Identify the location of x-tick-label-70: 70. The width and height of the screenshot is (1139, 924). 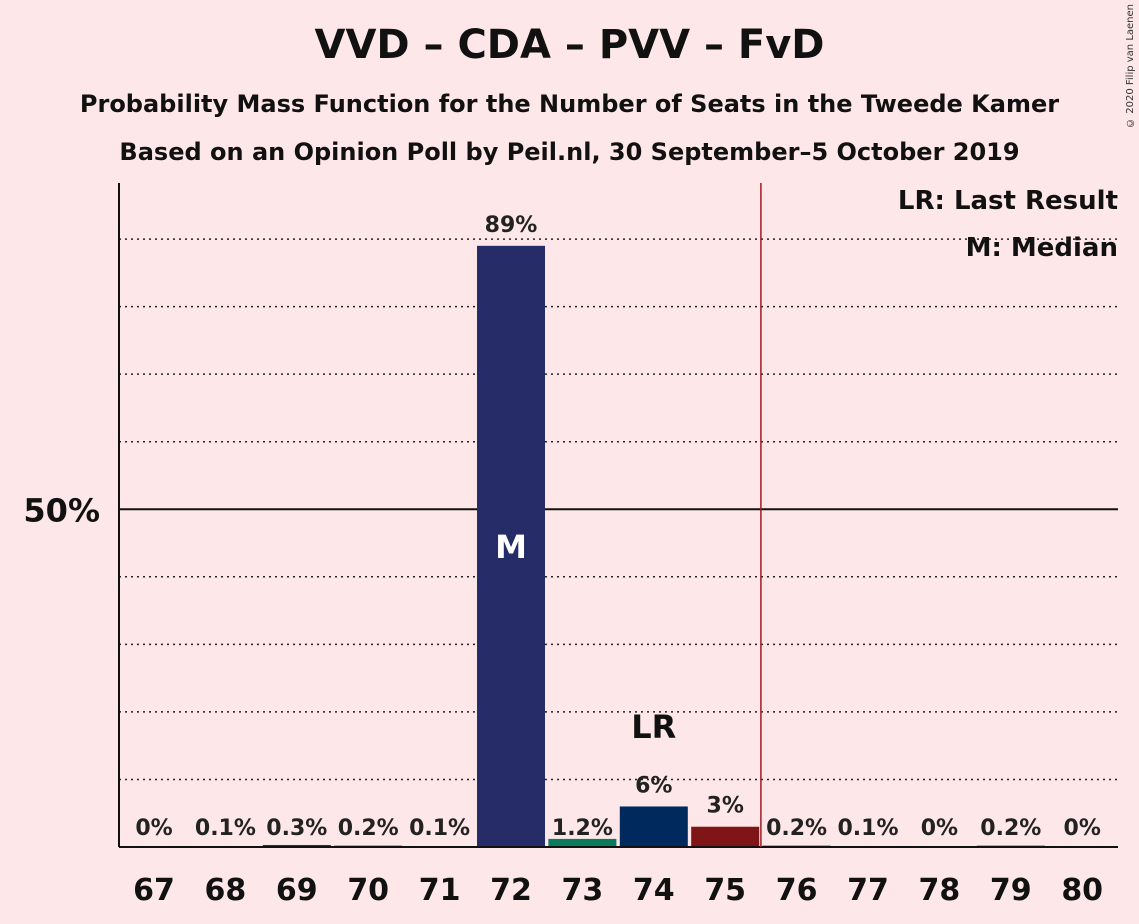
(368, 890).